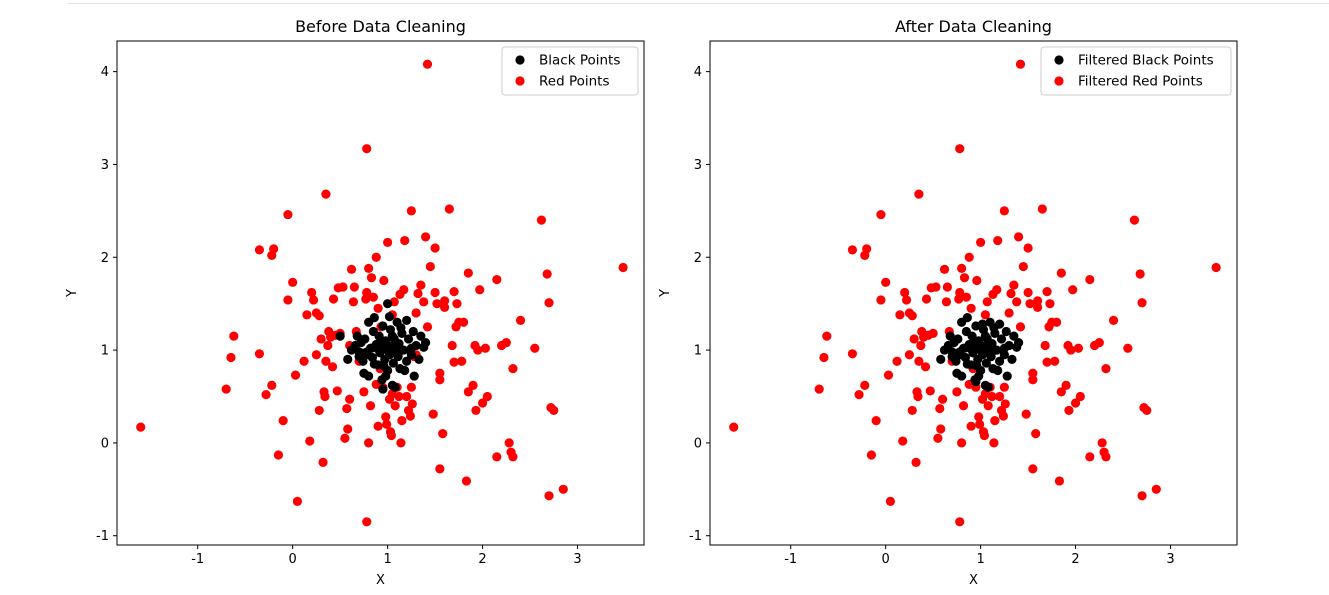 The width and height of the screenshot is (1329, 595). Describe the element at coordinates (105, 72) in the screenshot. I see `y-tick-label: 4` at that location.